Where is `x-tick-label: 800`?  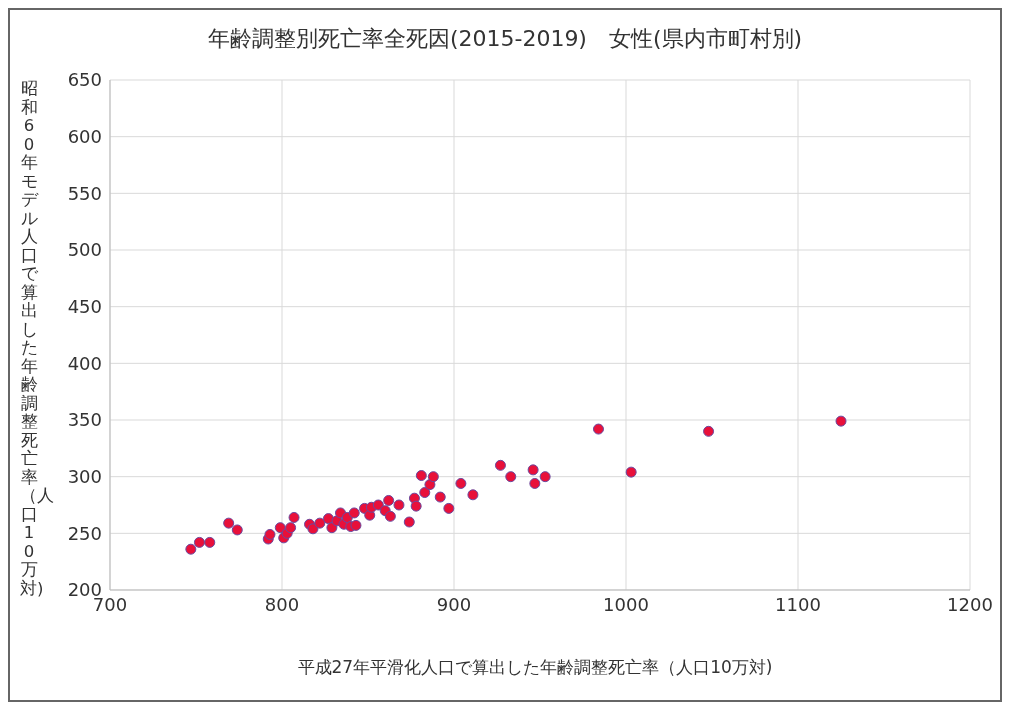 x-tick-label: 800 is located at coordinates (282, 604).